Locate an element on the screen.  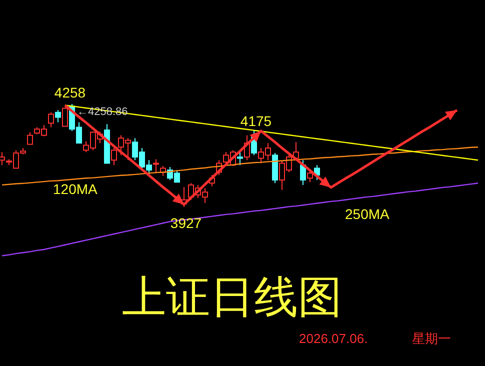
text: 星期一 is located at coordinates (431, 338).